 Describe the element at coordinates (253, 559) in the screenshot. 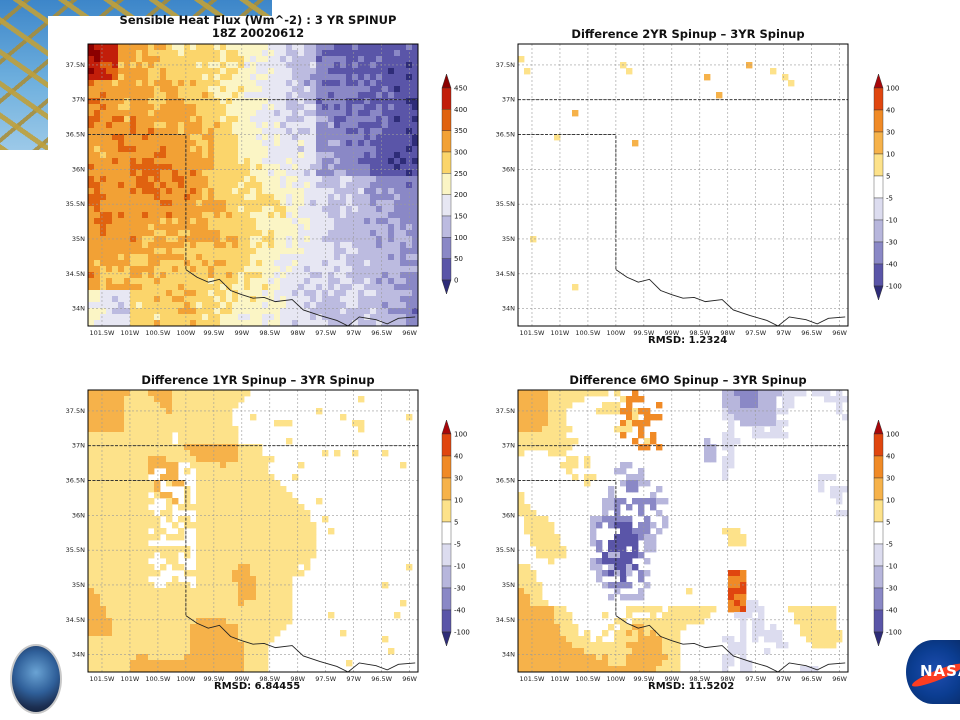

I see `state-borders` at that location.